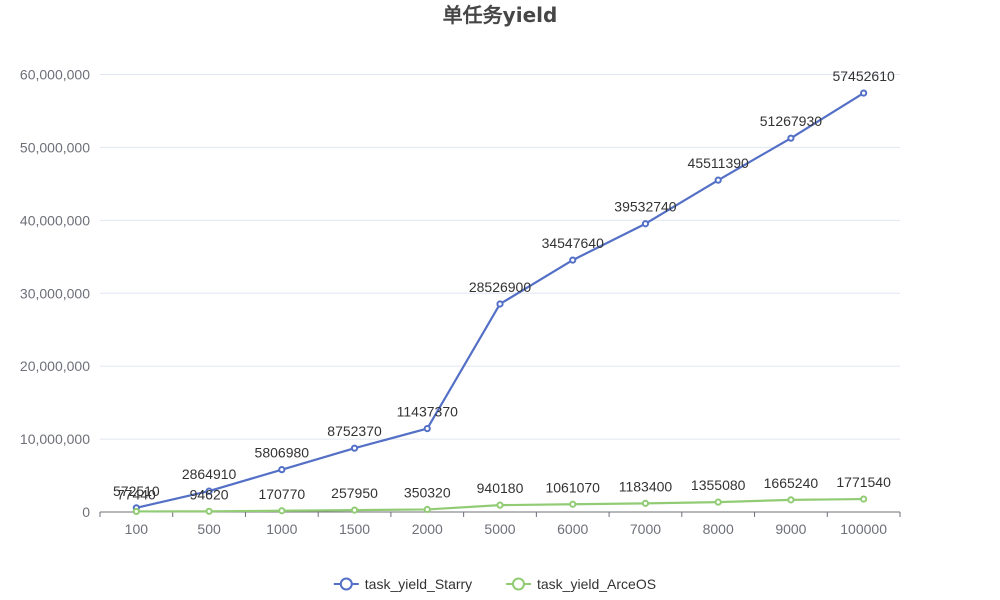 Image resolution: width=1000 pixels, height=600 pixels. What do you see at coordinates (596, 584) in the screenshot?
I see `legend-label: task_yield_ArceOS` at bounding box center [596, 584].